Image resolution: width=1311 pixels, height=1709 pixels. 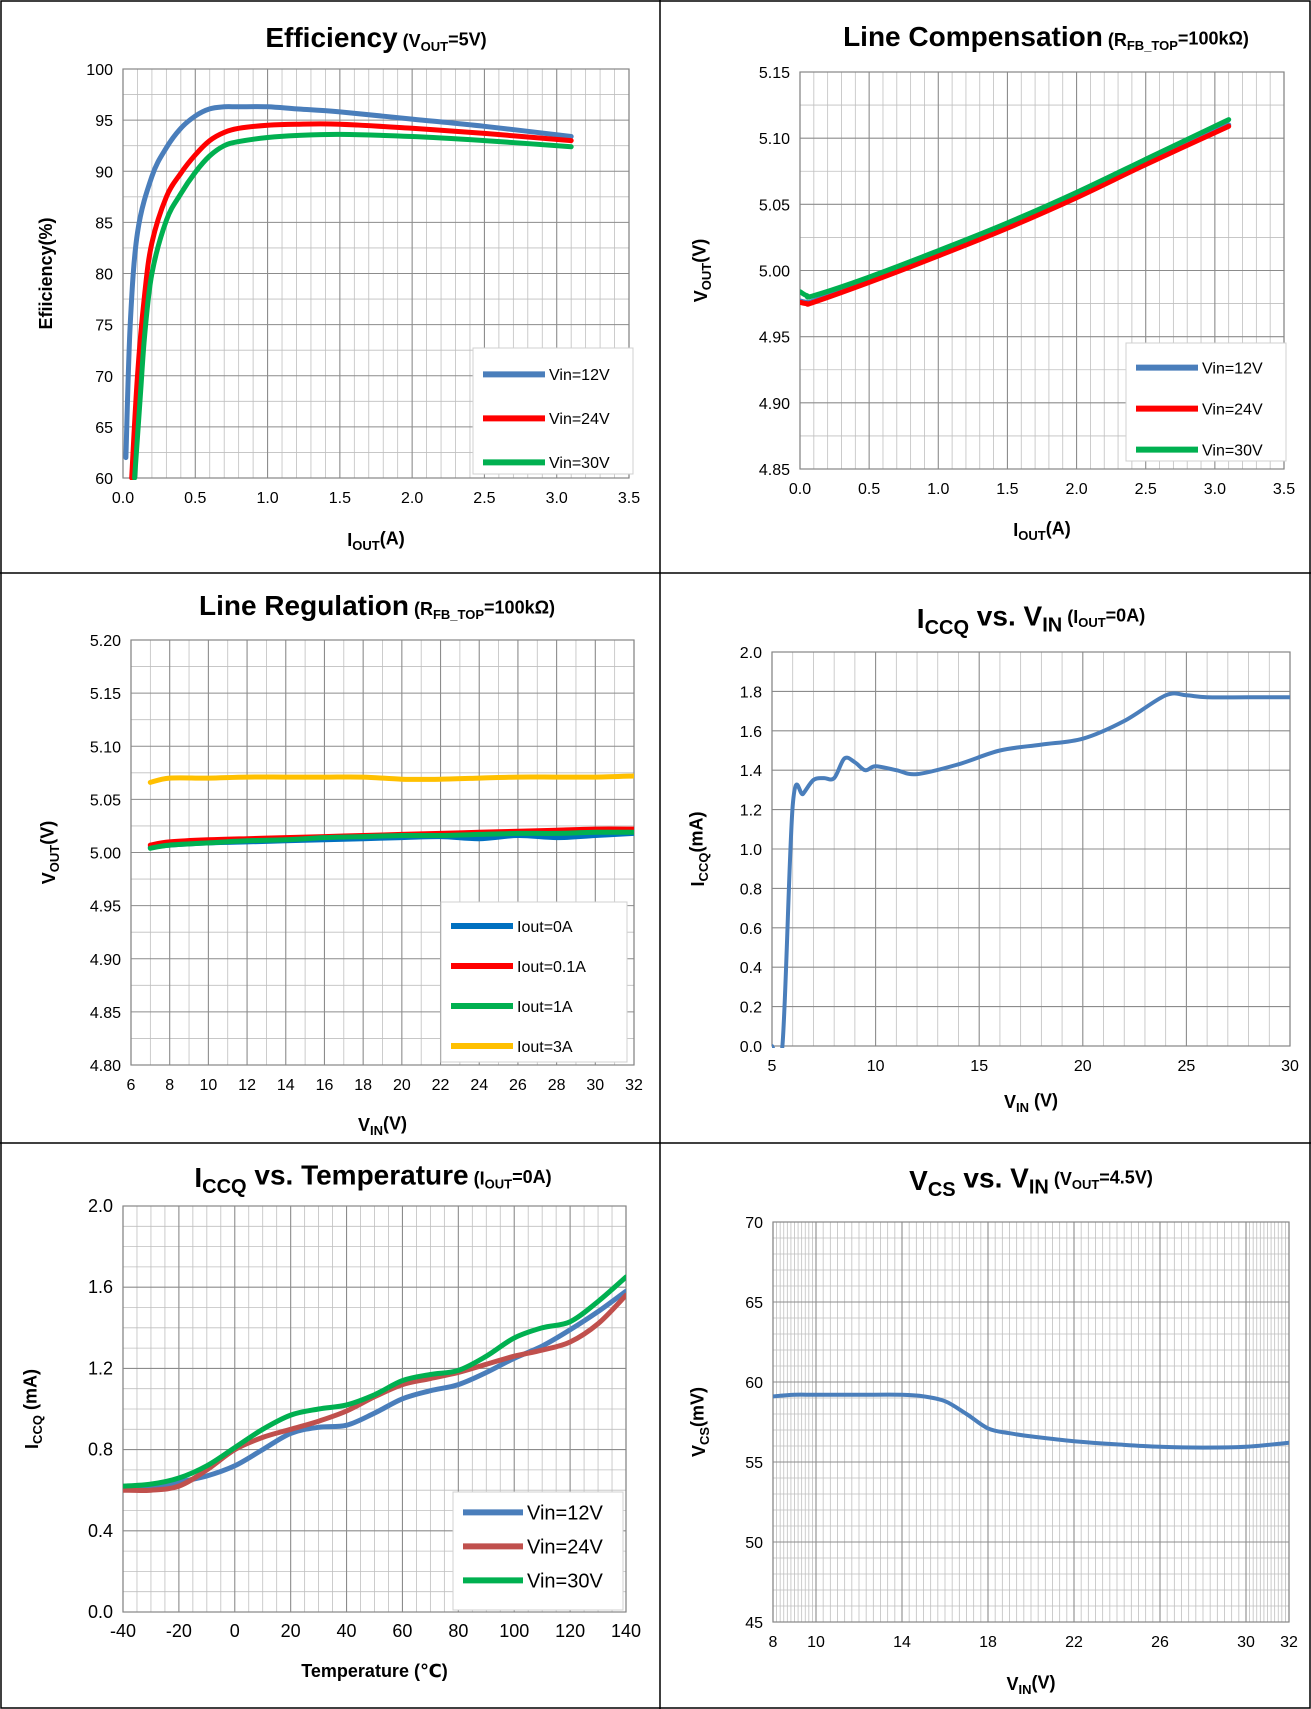 What do you see at coordinates (123, 498) in the screenshot?
I see `x-tick-label: 0.0` at bounding box center [123, 498].